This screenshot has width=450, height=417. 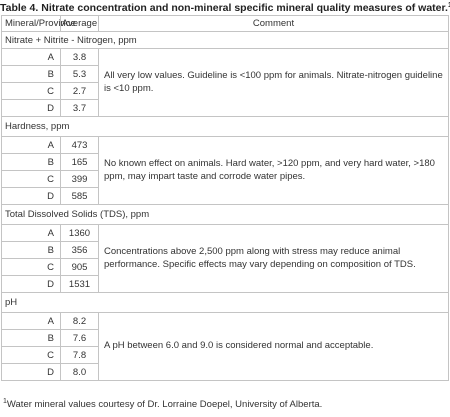 I want to click on header-row: Mineral/Province Average Comment, so click(x=225, y=23).